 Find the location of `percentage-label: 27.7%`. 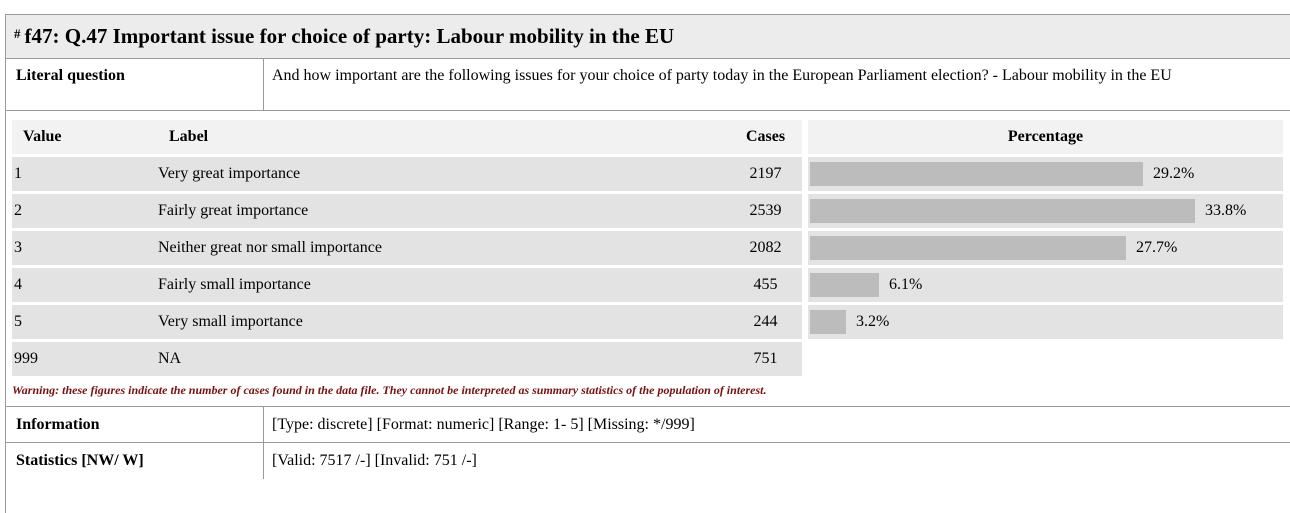

percentage-label: 27.7% is located at coordinates (1157, 247).